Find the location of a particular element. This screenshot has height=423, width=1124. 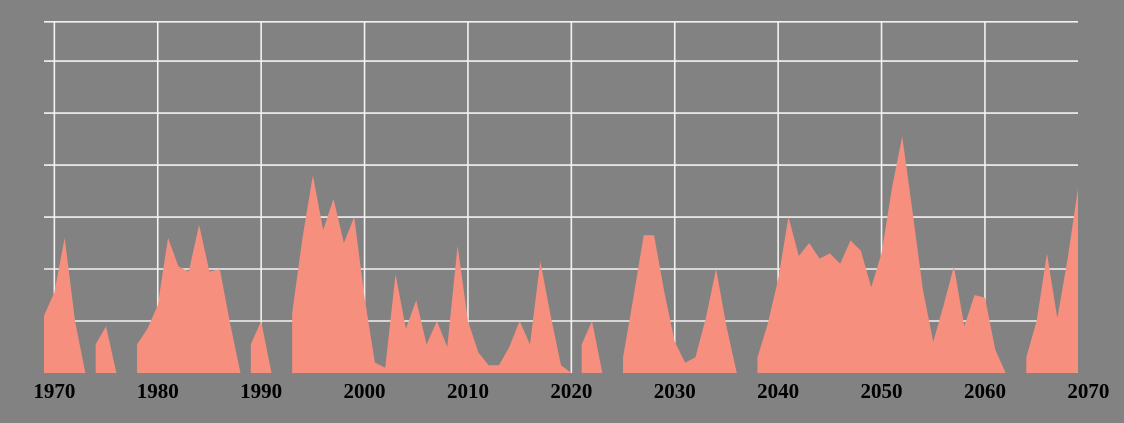

x-tick-label-2020: 2020 is located at coordinates (571, 391).